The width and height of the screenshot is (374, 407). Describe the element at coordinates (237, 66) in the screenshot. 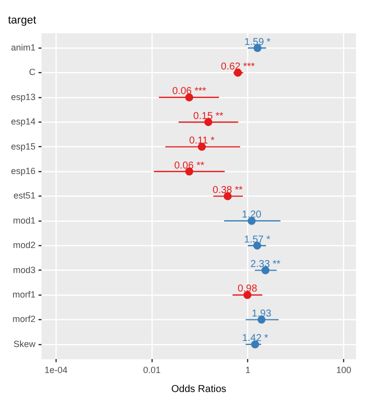

I see `data-label: 0.62 ***` at that location.